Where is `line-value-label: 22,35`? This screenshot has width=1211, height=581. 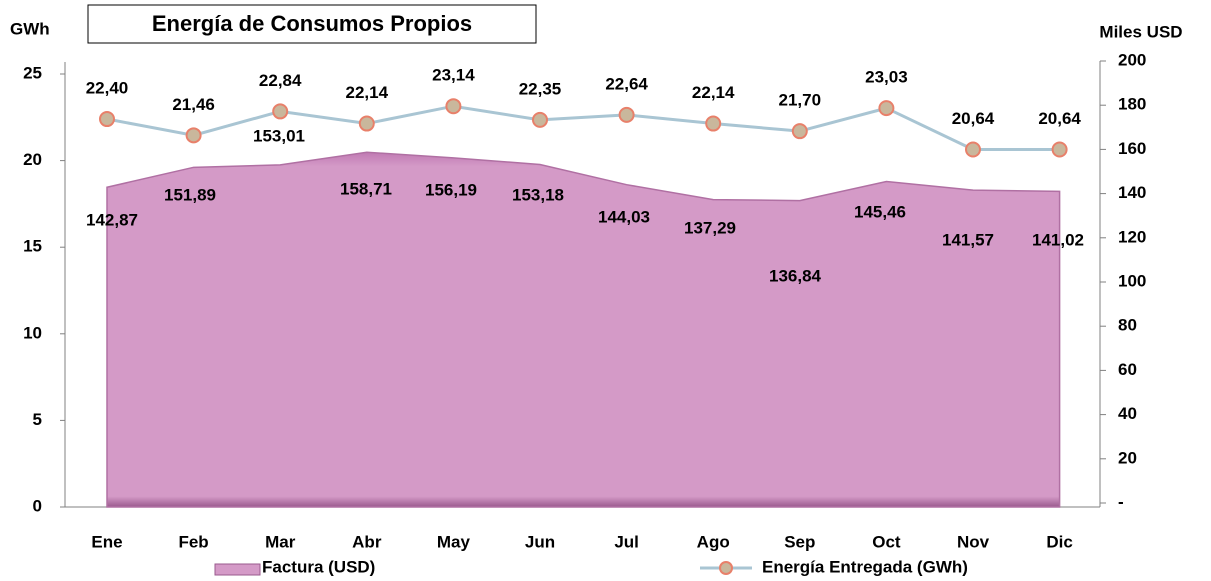 line-value-label: 22,35 is located at coordinates (540, 88).